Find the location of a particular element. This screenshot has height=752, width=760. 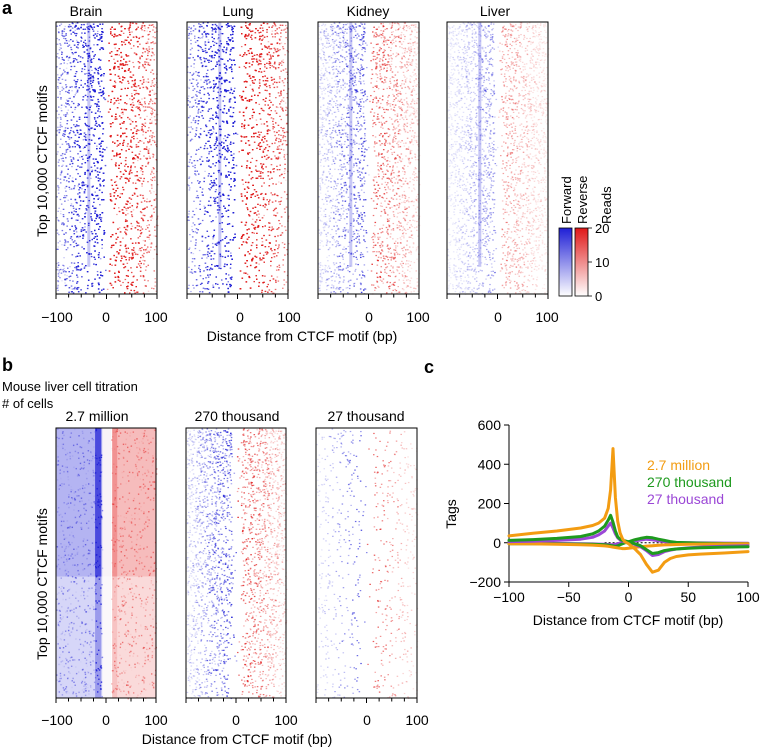

b-xtick-0-c: 0 is located at coordinates (367, 720).